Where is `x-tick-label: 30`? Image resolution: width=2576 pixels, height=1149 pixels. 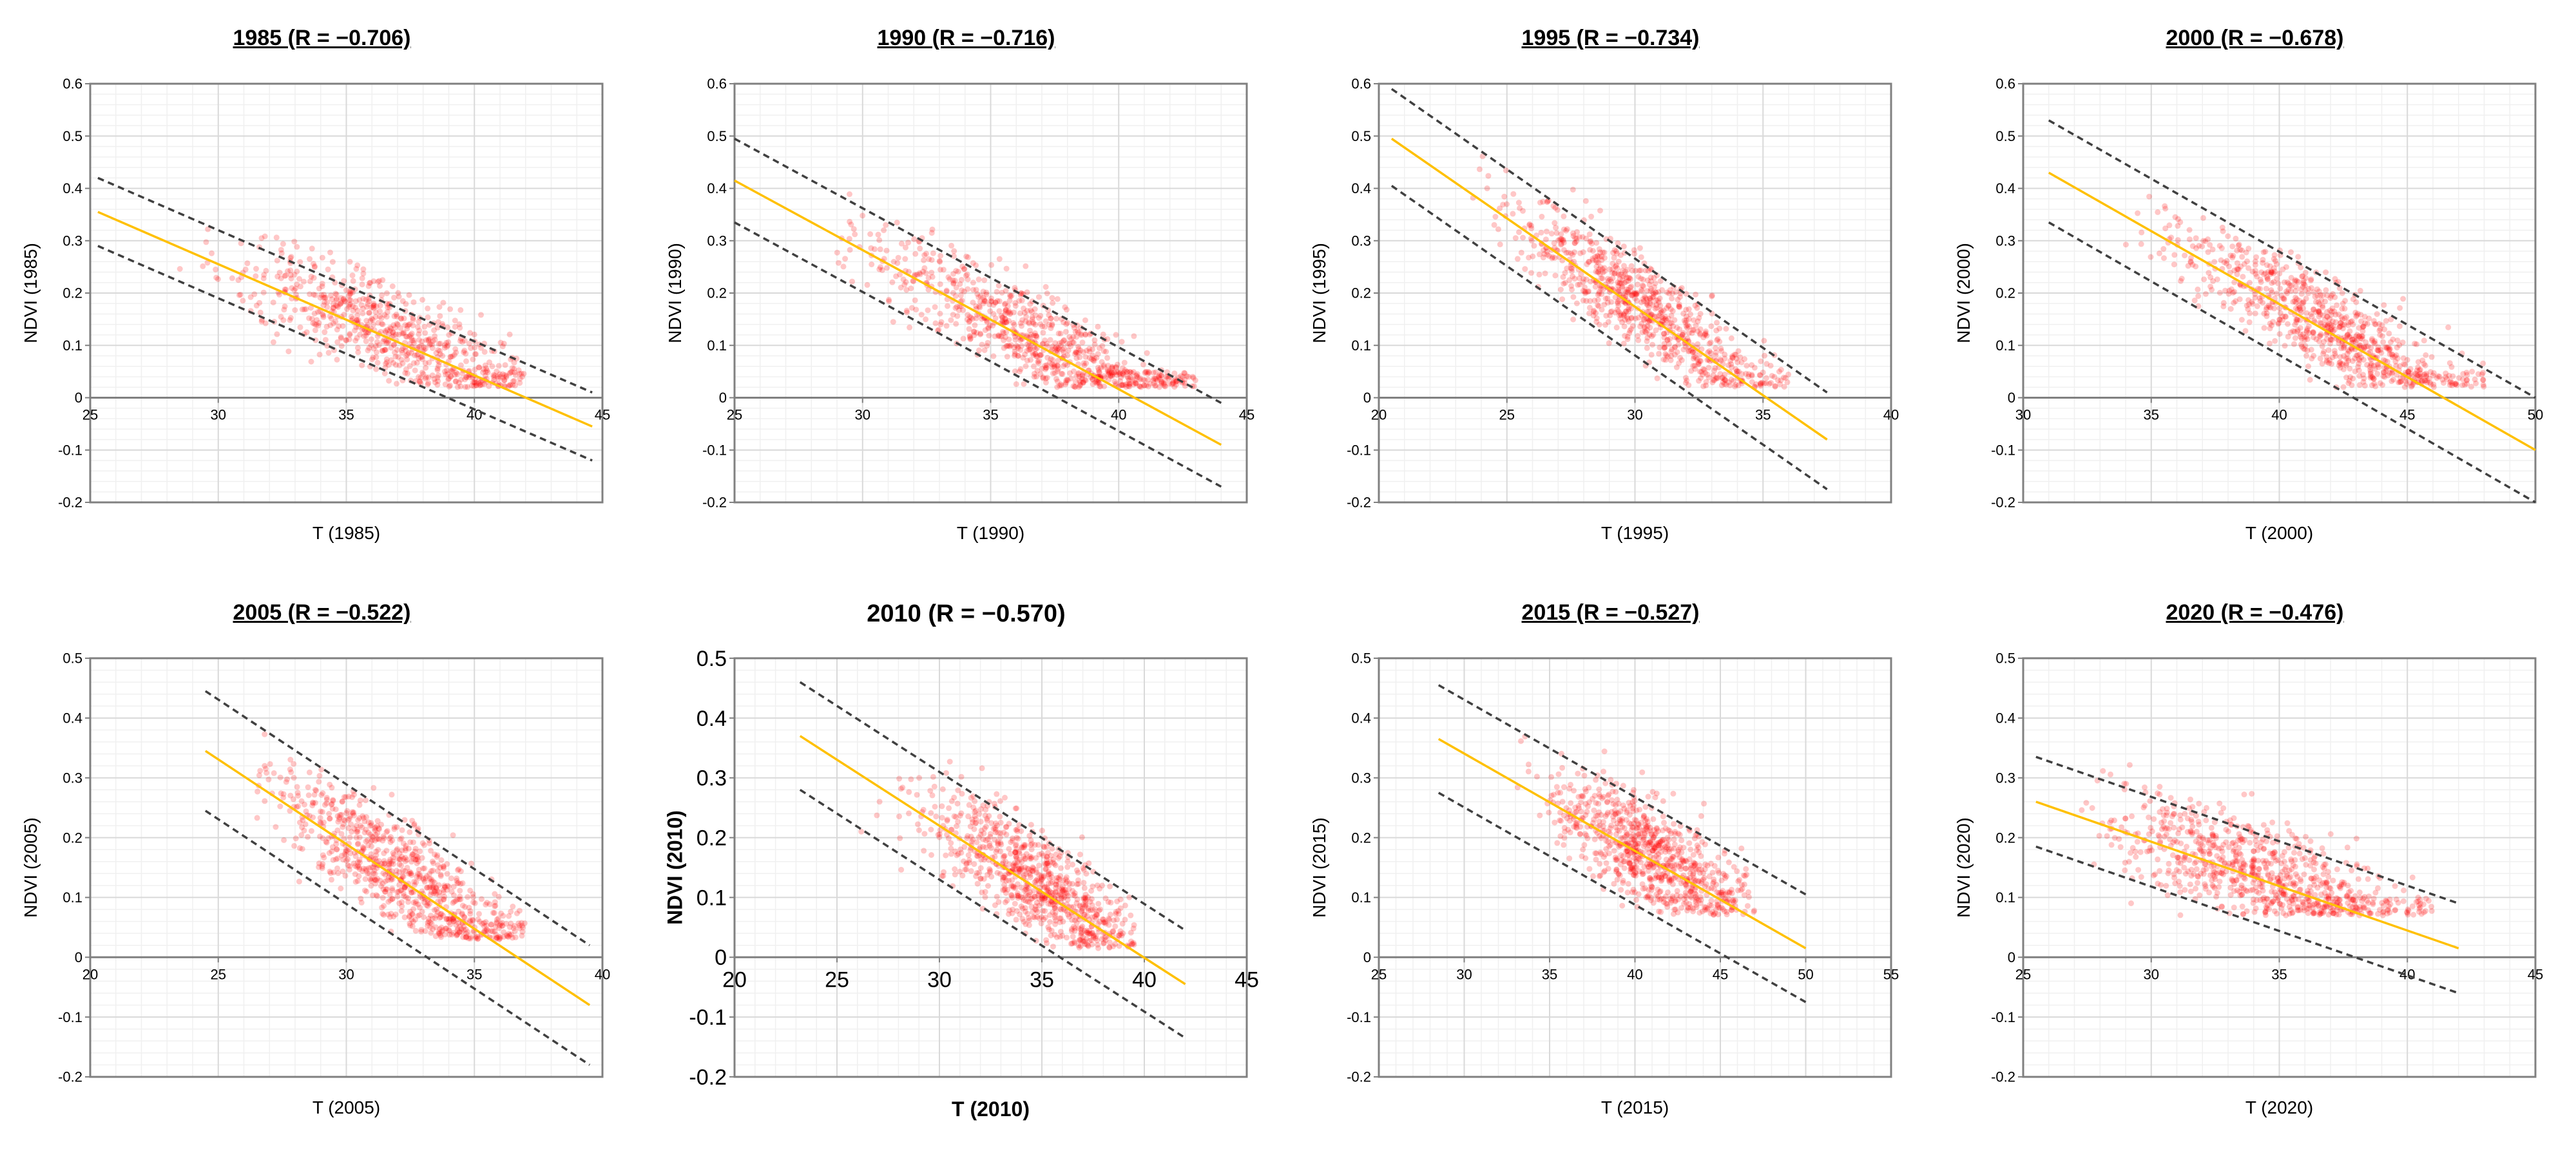 x-tick-label: 30 is located at coordinates (1634, 415).